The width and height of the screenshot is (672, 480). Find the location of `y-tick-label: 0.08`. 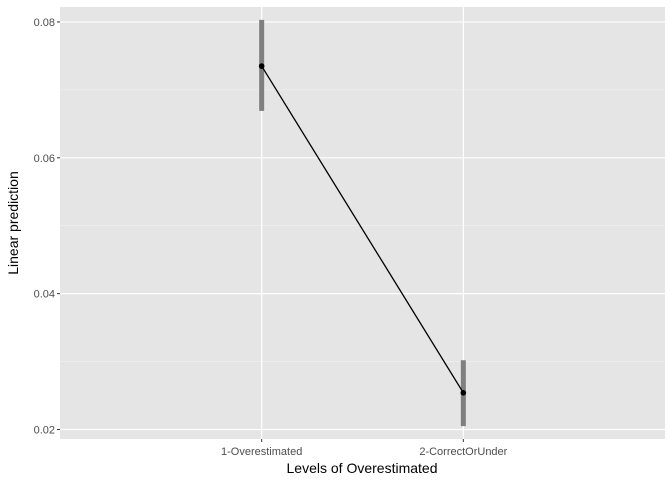

y-tick-label: 0.08 is located at coordinates (44, 23).